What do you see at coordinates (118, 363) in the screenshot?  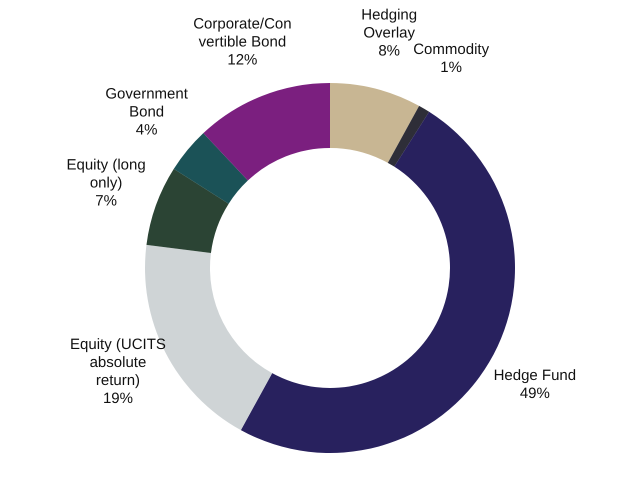 I see `slice-label: Equity (UCITS absolute return)` at bounding box center [118, 363].